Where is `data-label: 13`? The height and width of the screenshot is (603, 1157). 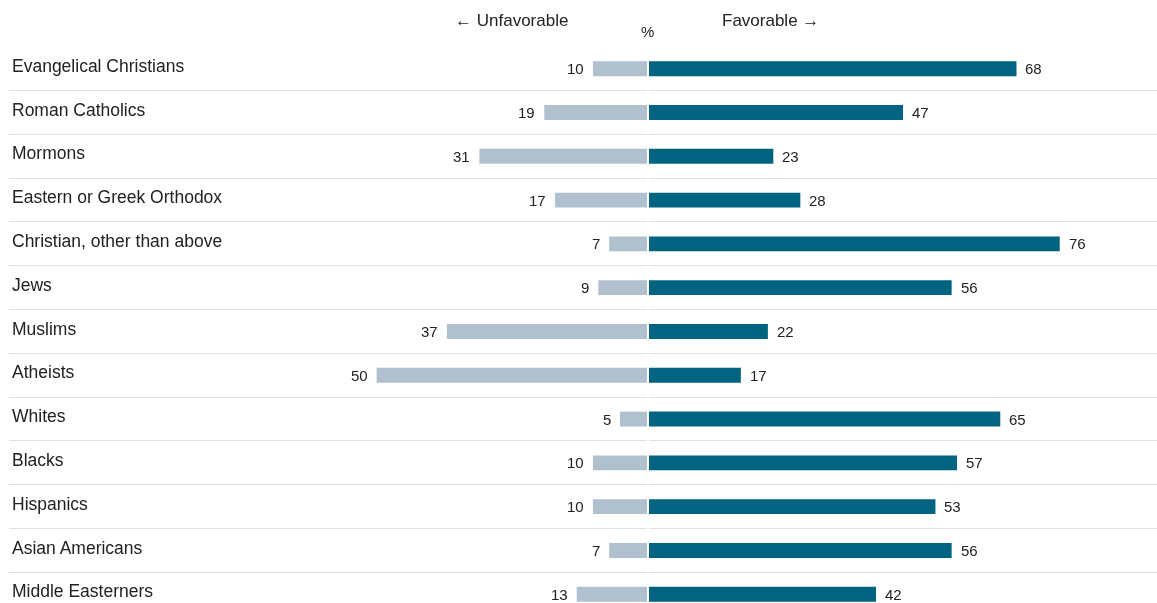 data-label: 13 is located at coordinates (559, 594).